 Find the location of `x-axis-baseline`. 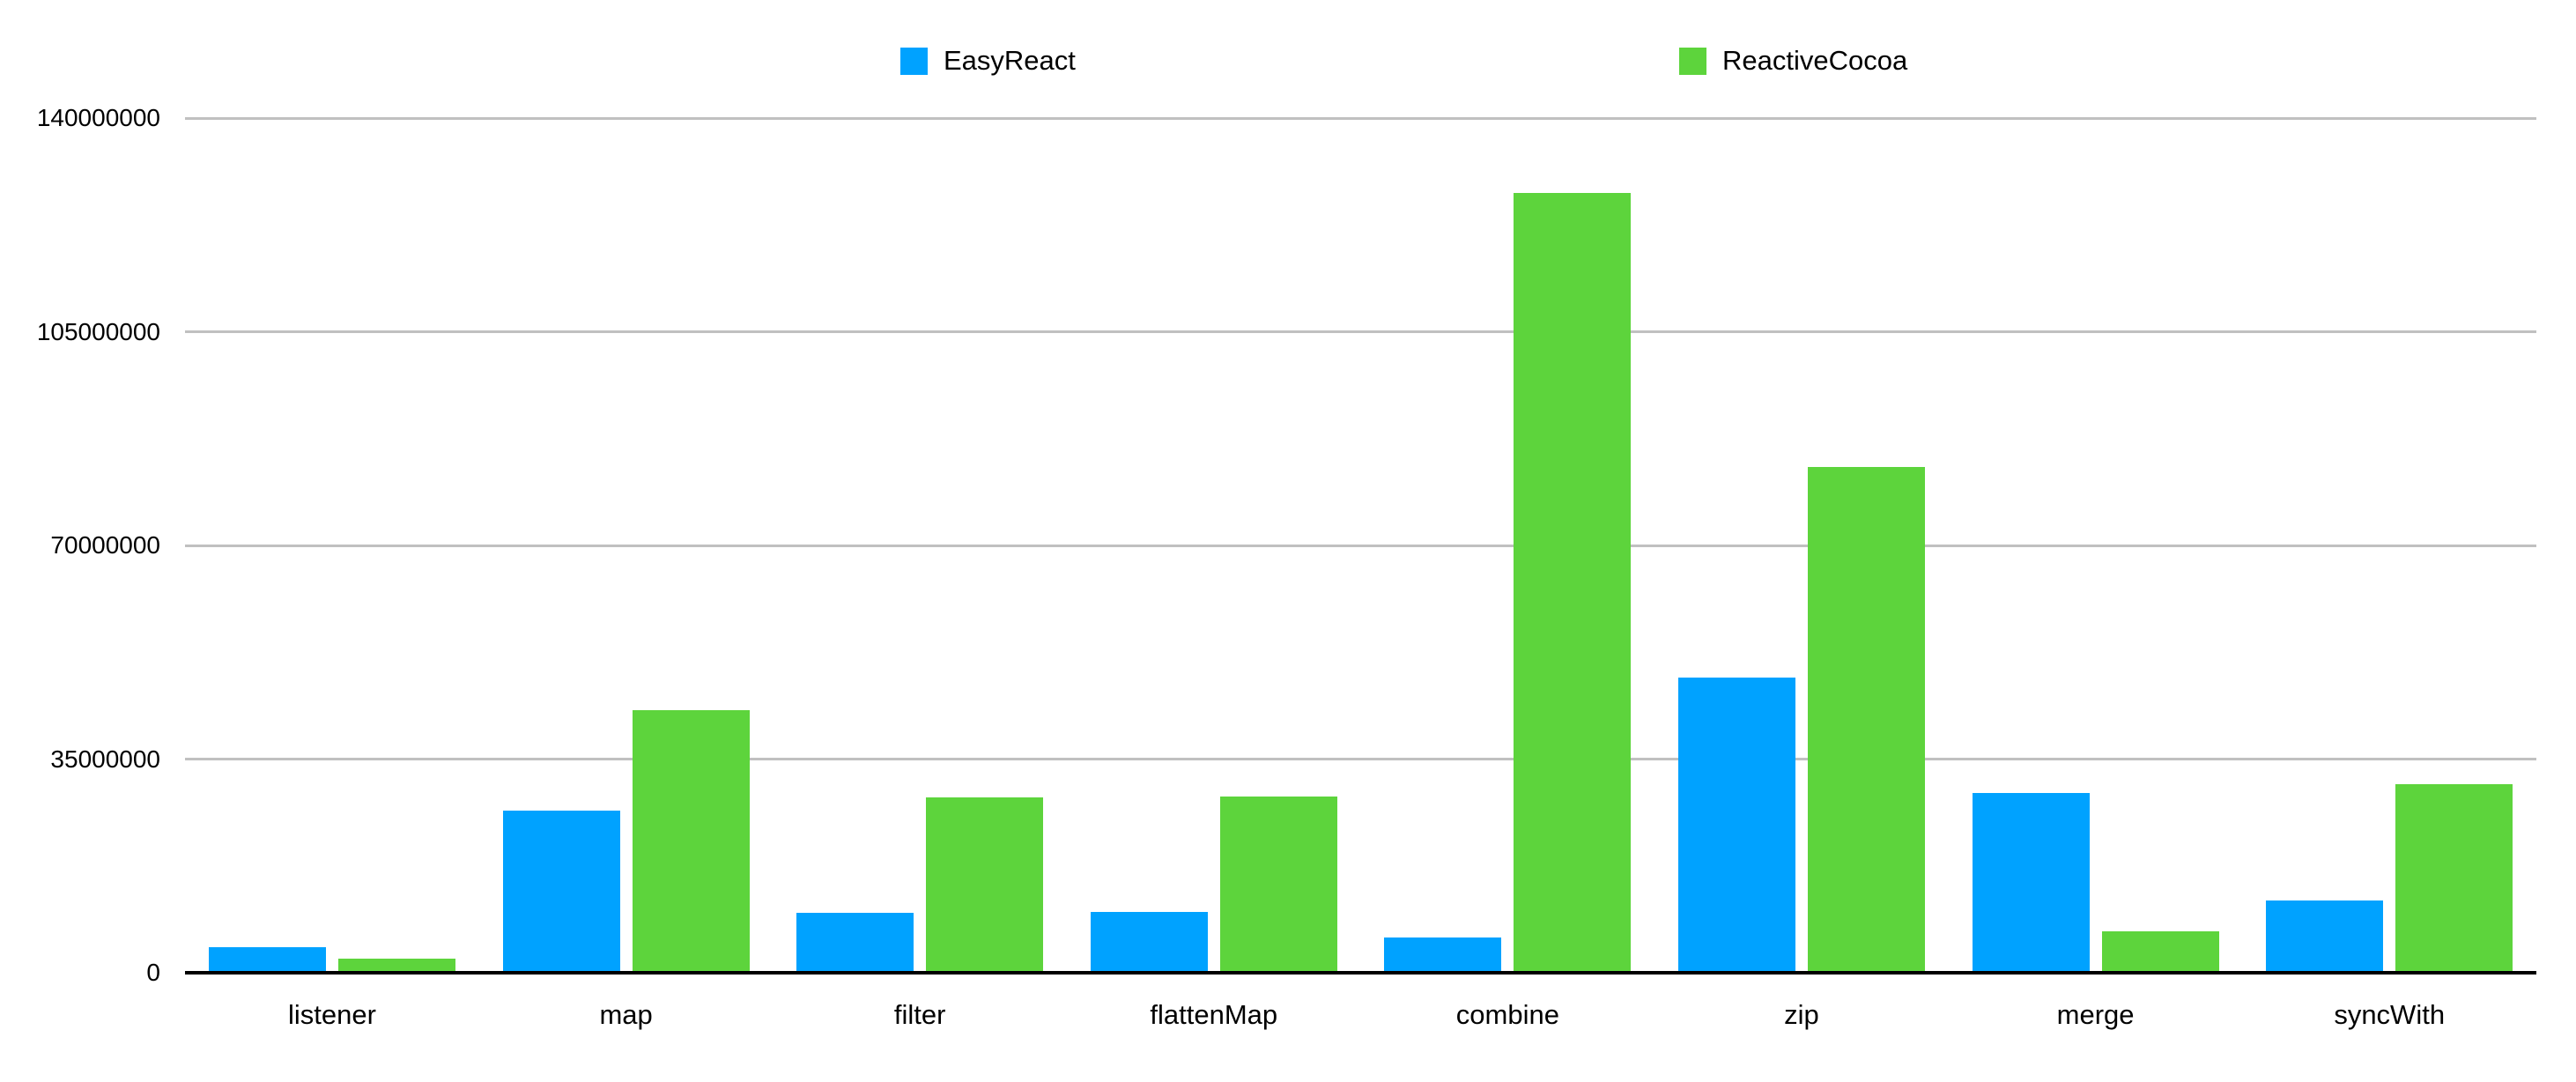

x-axis-baseline is located at coordinates (1361, 973).